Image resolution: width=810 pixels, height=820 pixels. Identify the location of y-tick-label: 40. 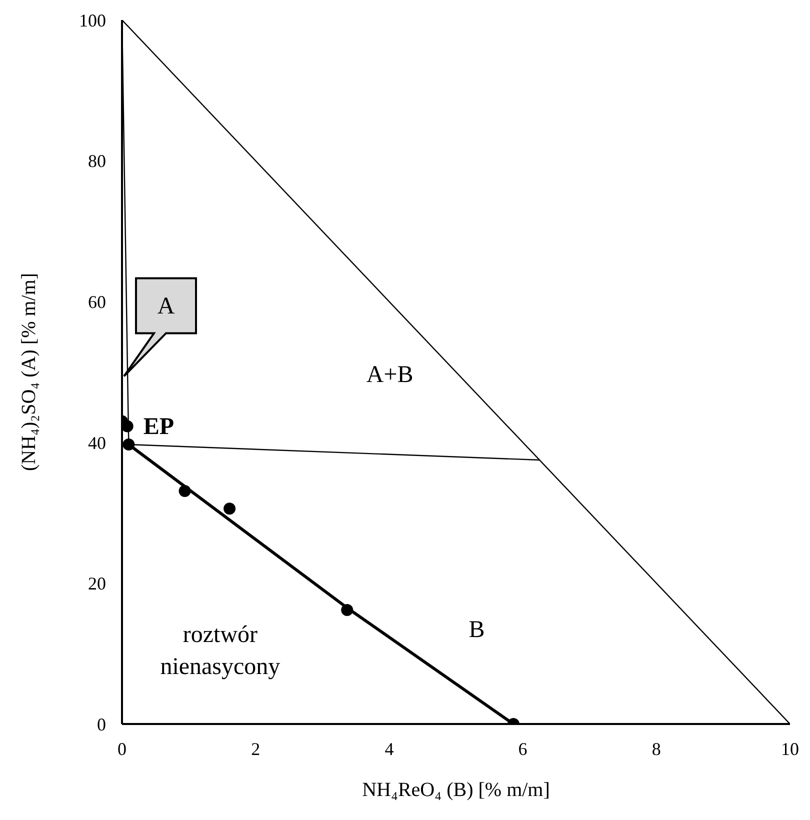
(97, 442).